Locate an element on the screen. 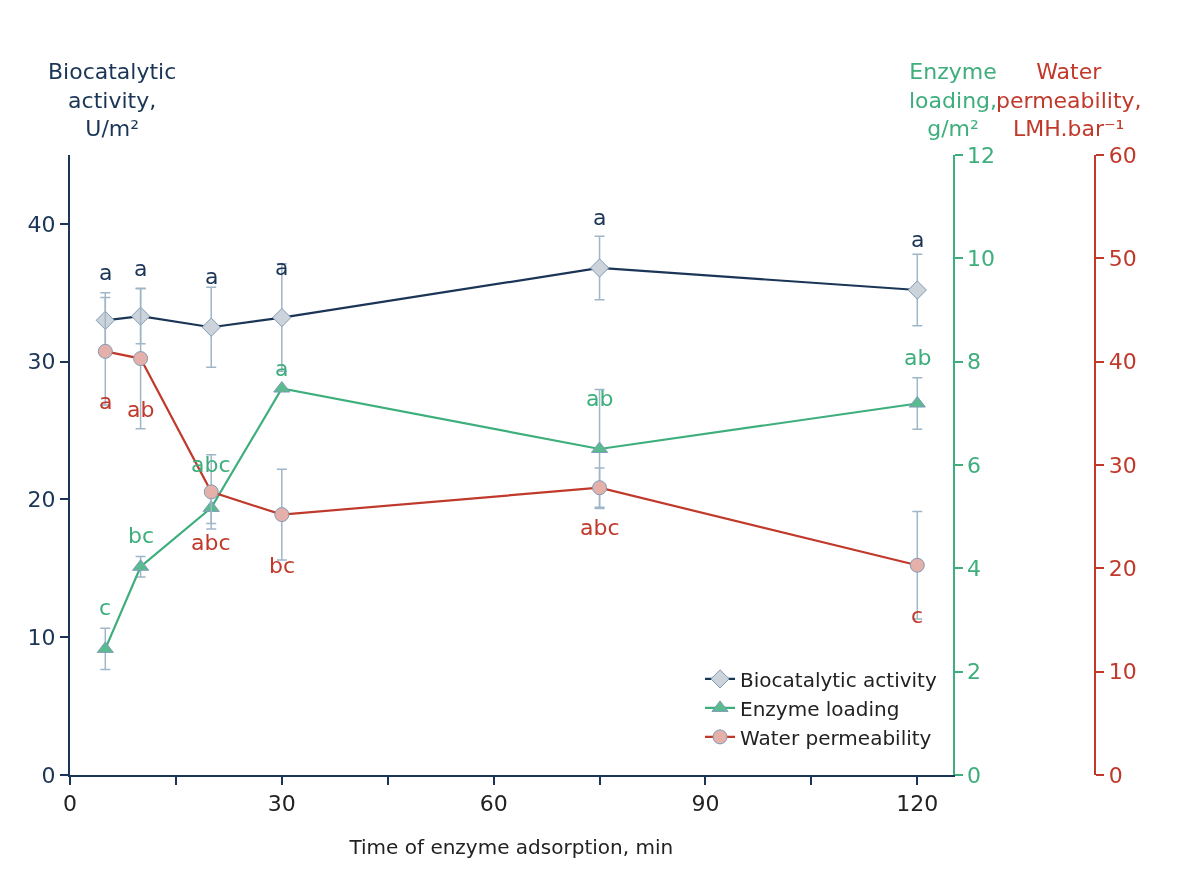  y3-tick-label: 40 is located at coordinates (1122, 362).